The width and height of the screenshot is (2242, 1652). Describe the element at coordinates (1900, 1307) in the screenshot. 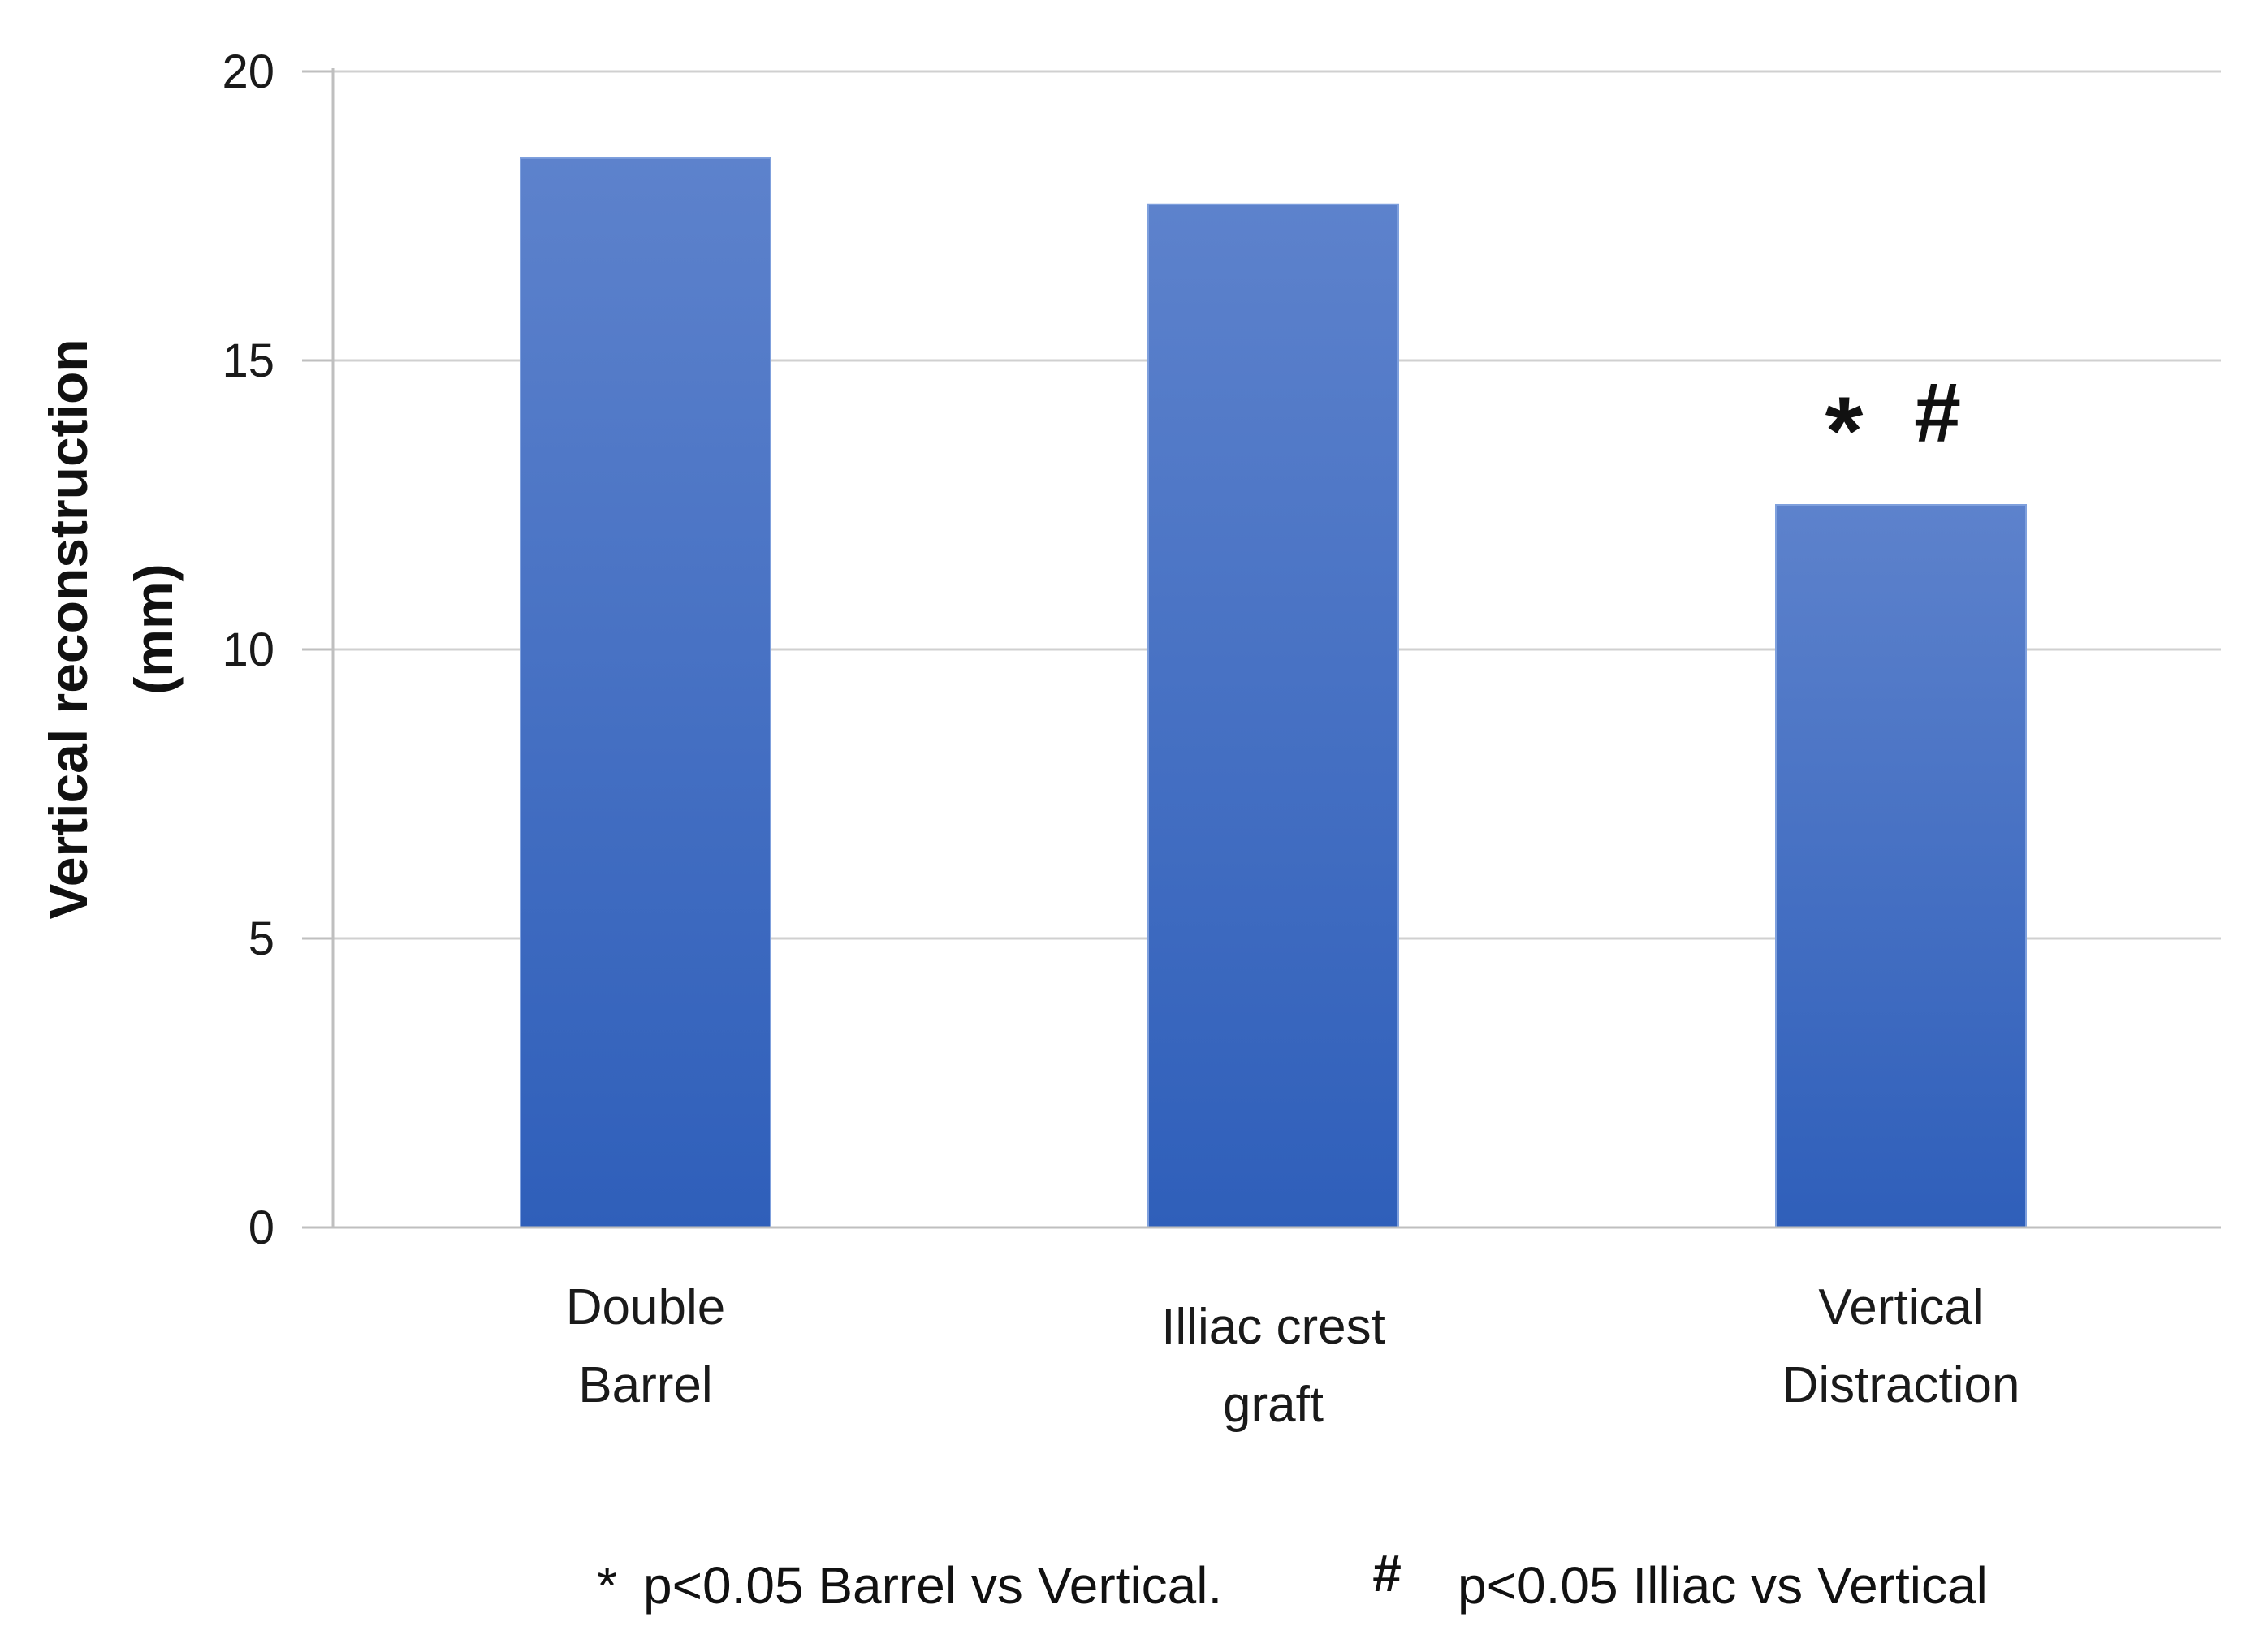

I see `x-category-label-line: Vertical` at that location.